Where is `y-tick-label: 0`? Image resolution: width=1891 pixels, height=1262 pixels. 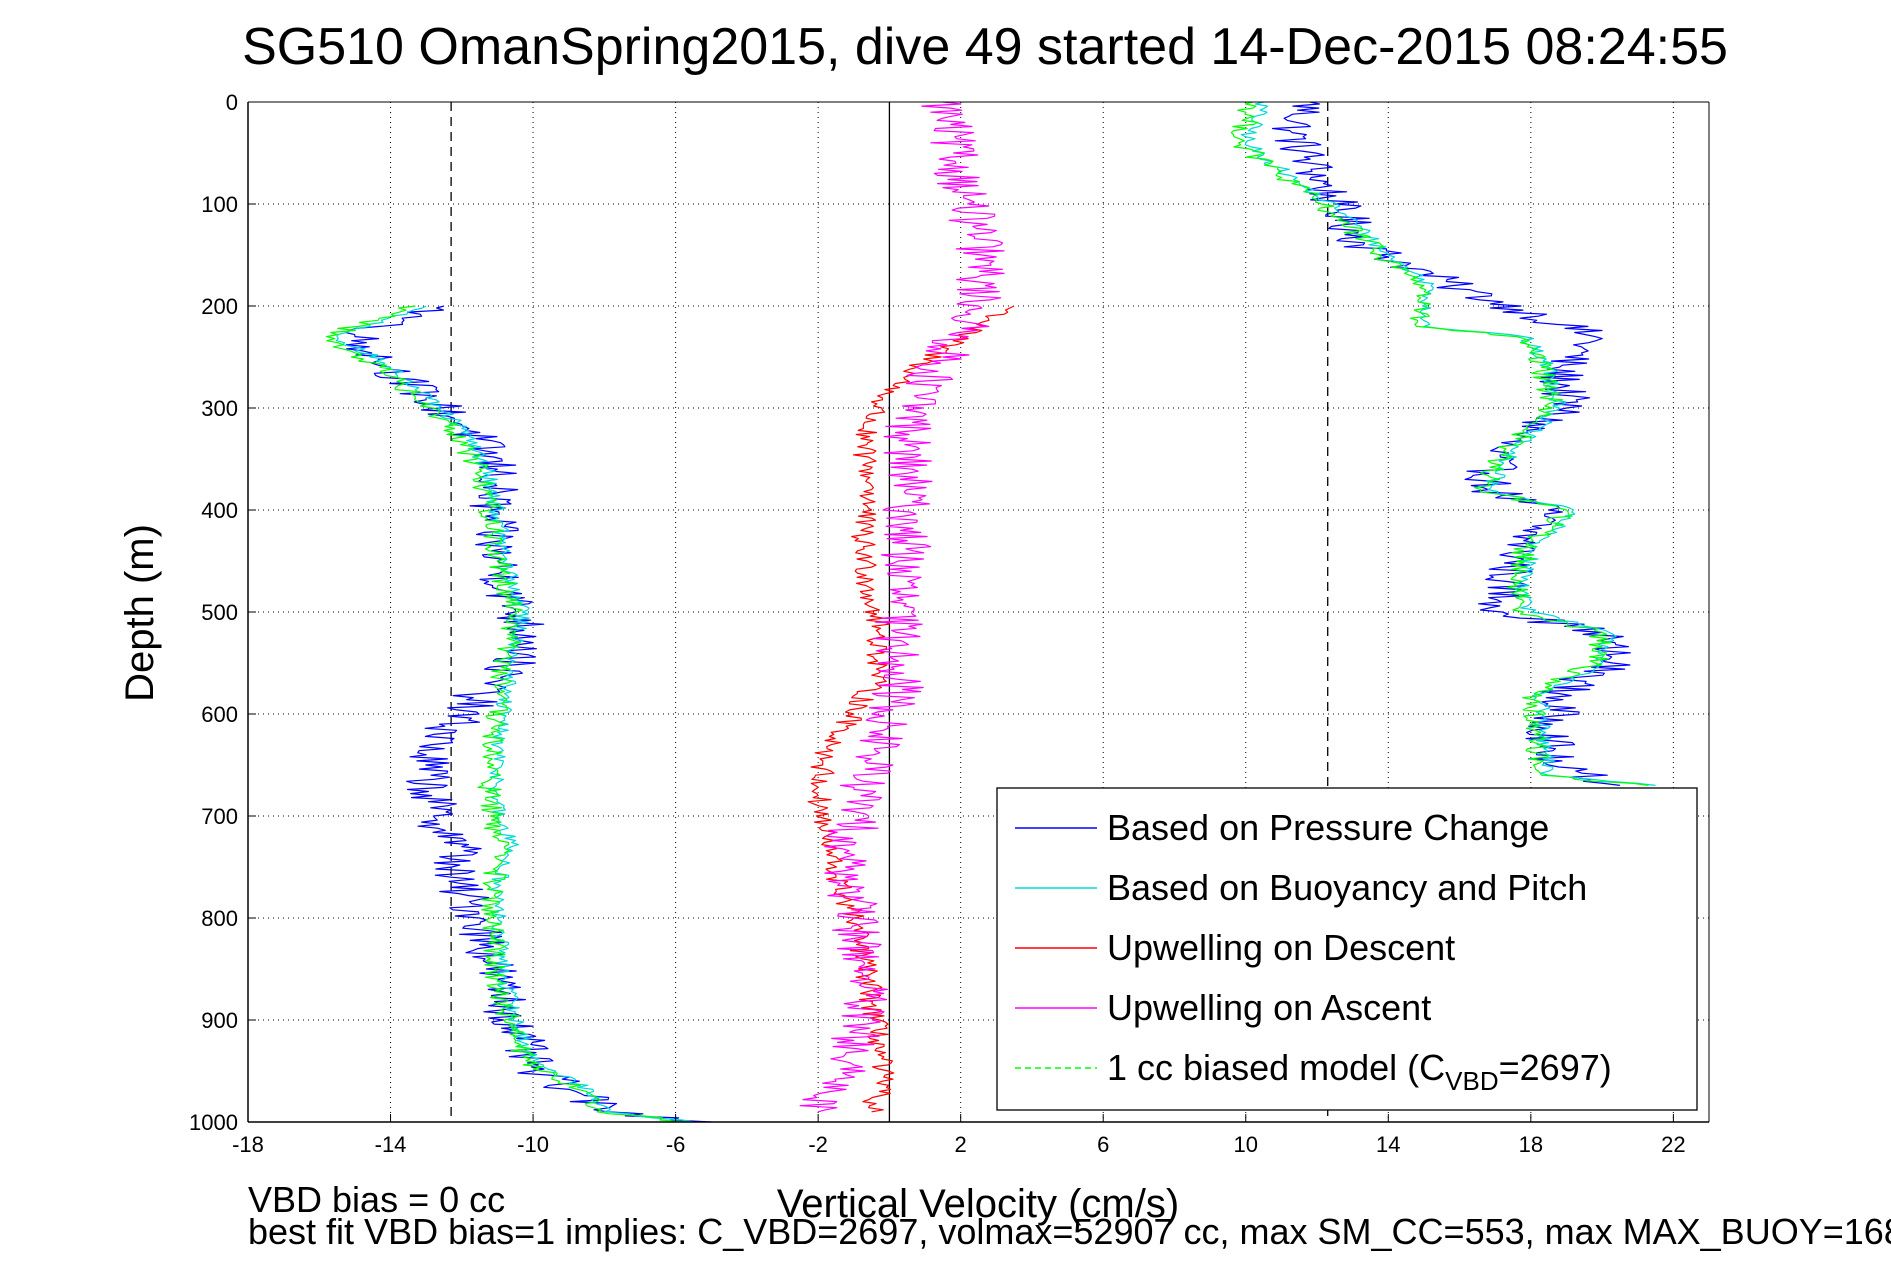
y-tick-label: 0 is located at coordinates (232, 102).